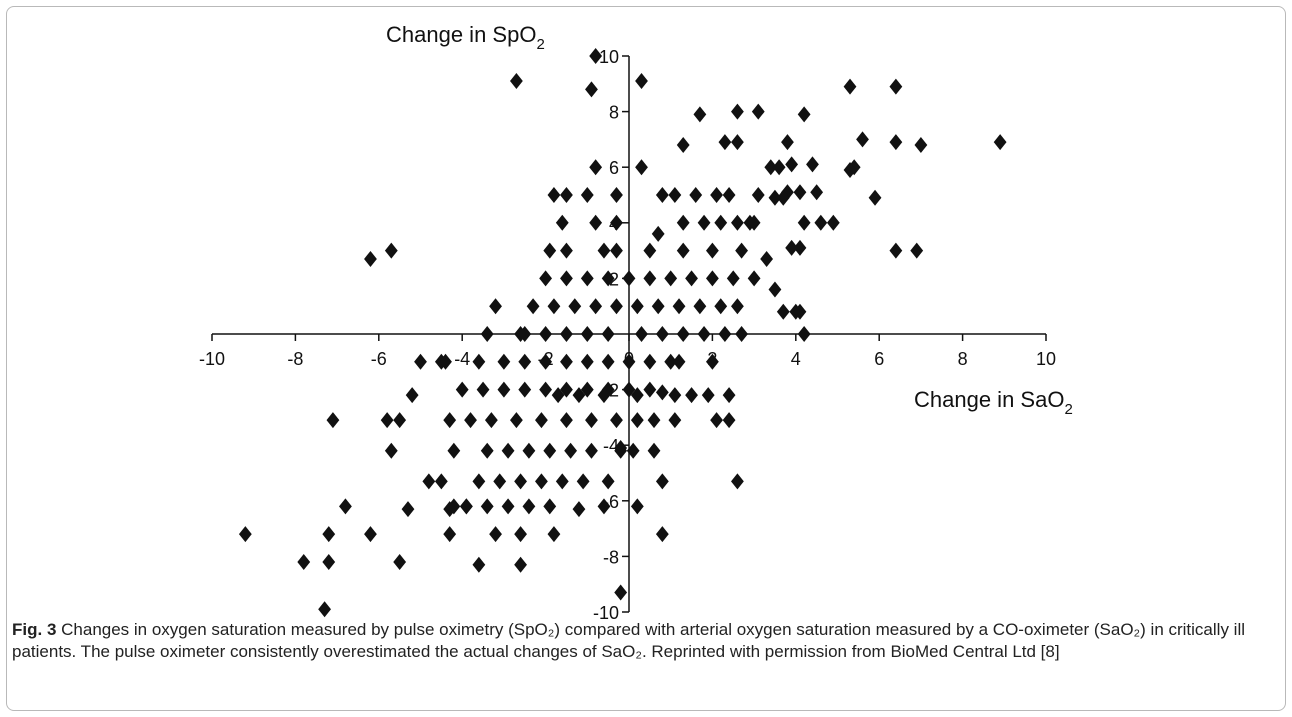 This screenshot has height=717, width=1292. What do you see at coordinates (1046, 359) in the screenshot?
I see `x-tick-label: 10` at bounding box center [1046, 359].